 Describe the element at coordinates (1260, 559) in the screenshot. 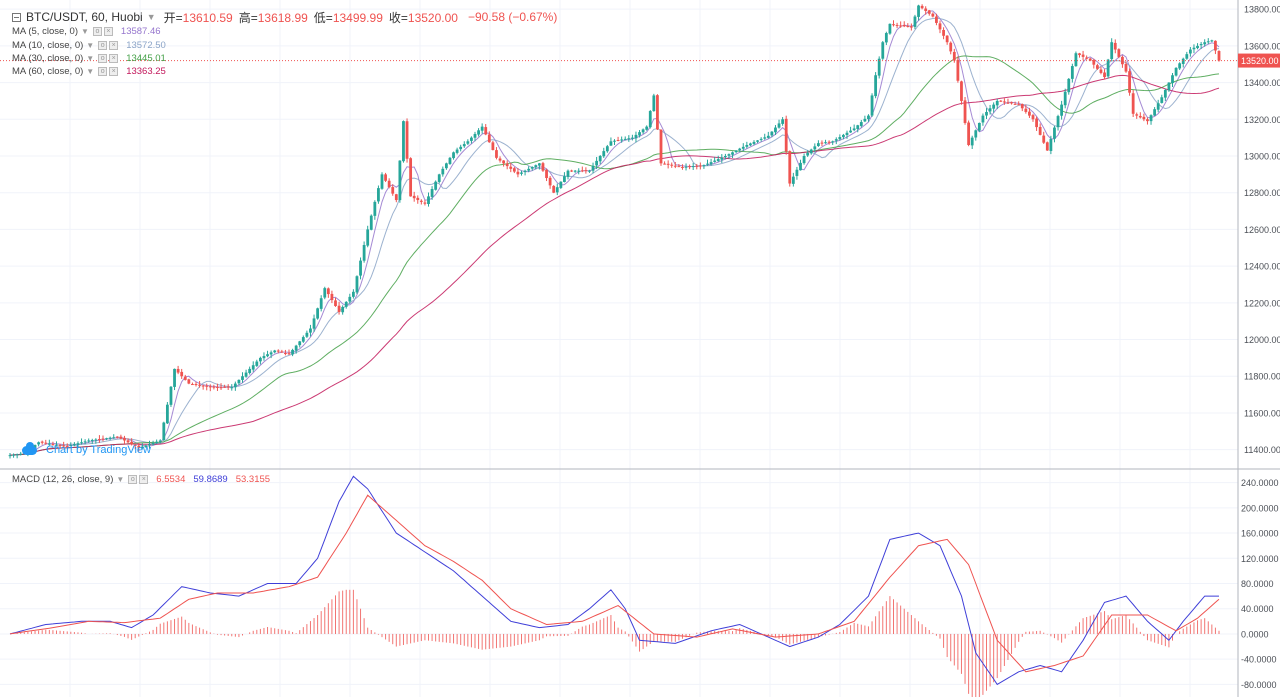

I see `macd-axis-label: 120.0000` at that location.